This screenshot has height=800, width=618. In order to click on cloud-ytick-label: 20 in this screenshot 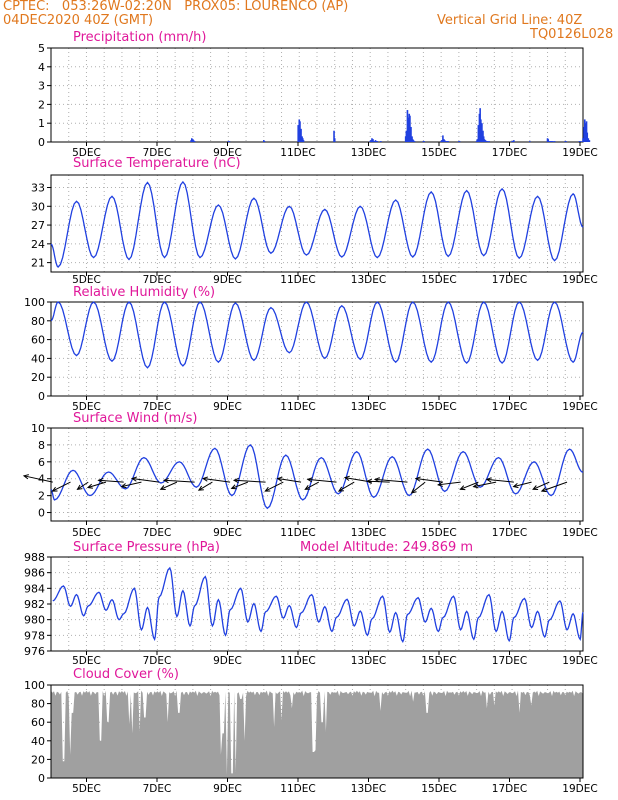, I will do `click(38, 759)`.